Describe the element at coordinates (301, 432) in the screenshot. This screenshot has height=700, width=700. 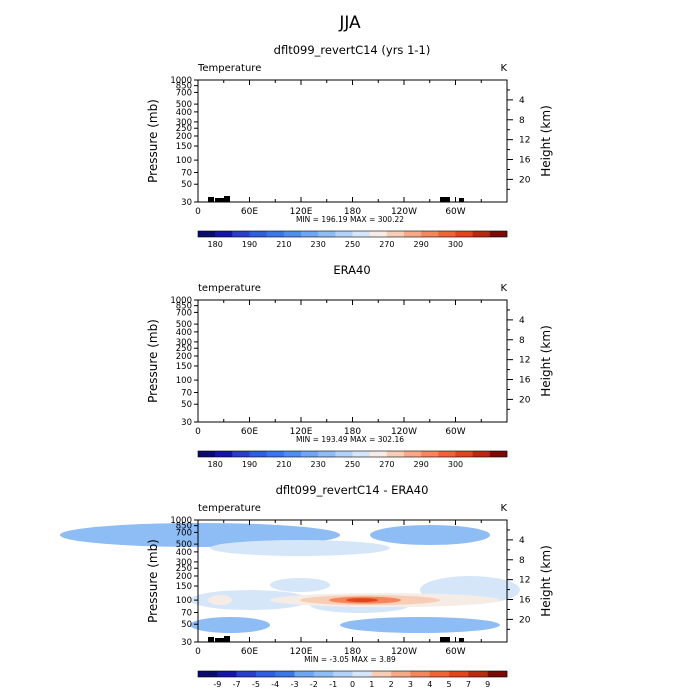
I see `x-tick-label: 120E` at that location.